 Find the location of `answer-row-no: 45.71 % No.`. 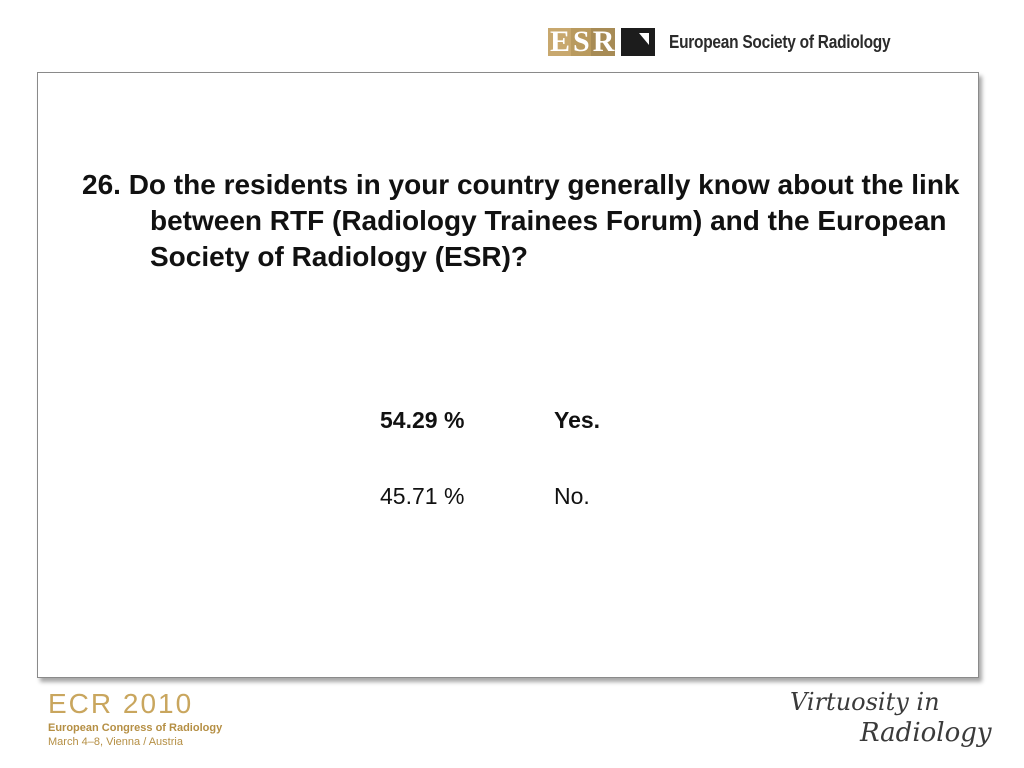

answer-row-no: 45.71 % No. is located at coordinates (490, 503).